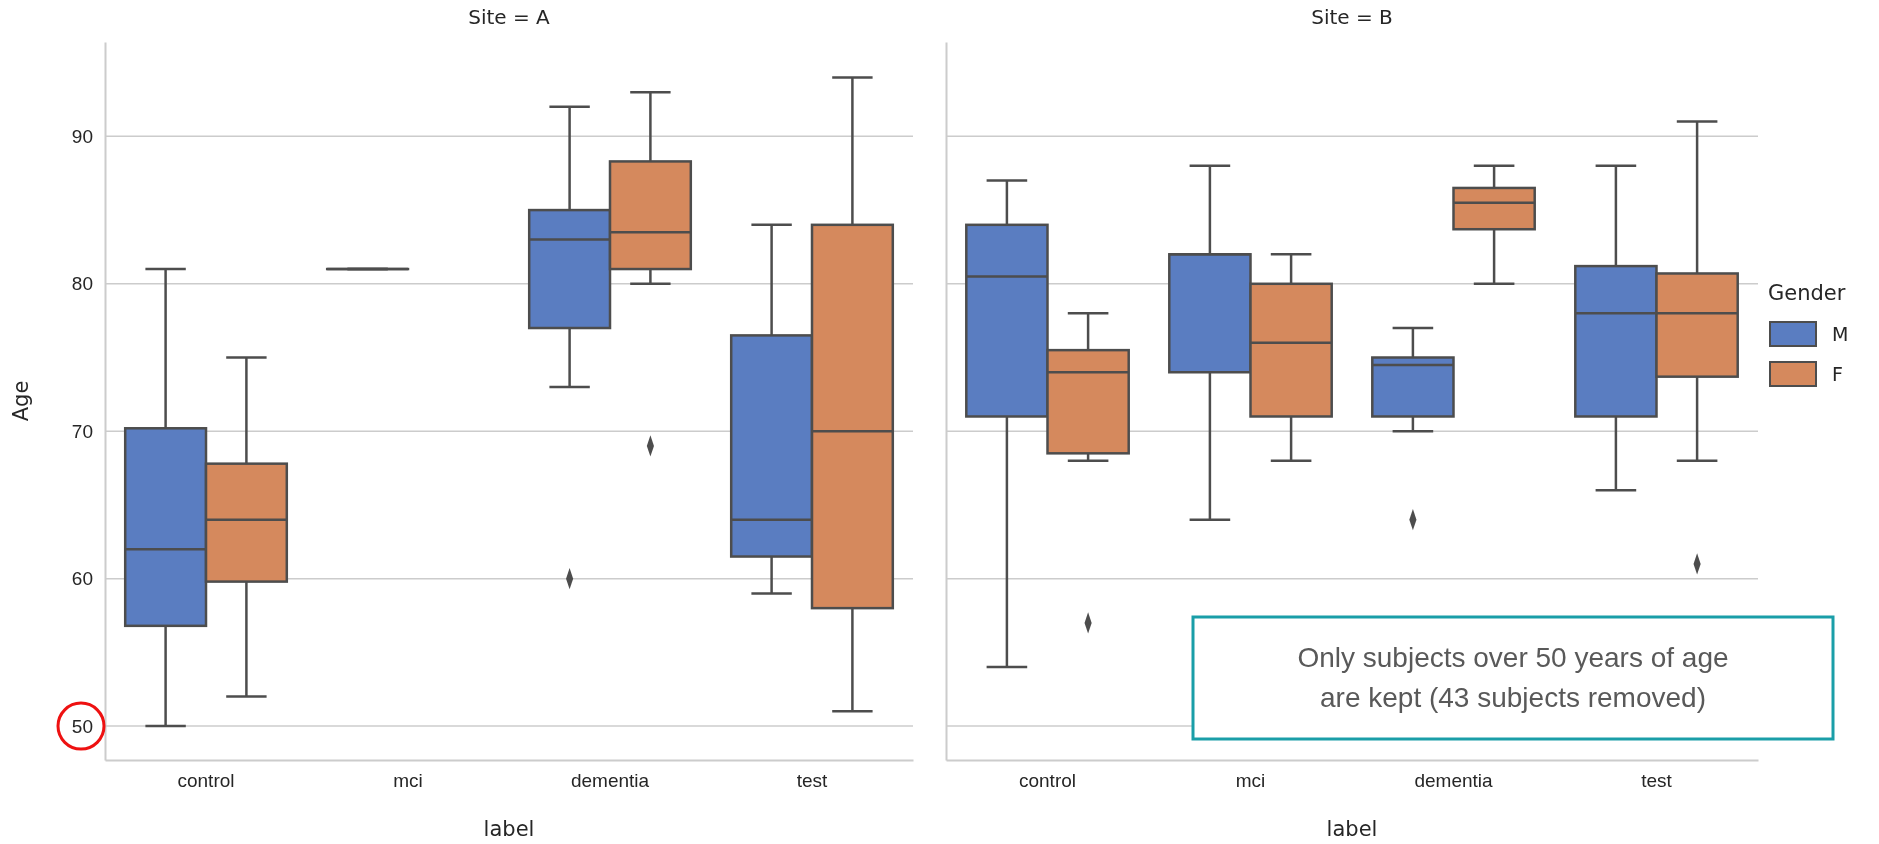 Image resolution: width=1879 pixels, height=844 pixels. Describe the element at coordinates (82, 726) in the screenshot. I see `y-tick-label: 50` at that location.